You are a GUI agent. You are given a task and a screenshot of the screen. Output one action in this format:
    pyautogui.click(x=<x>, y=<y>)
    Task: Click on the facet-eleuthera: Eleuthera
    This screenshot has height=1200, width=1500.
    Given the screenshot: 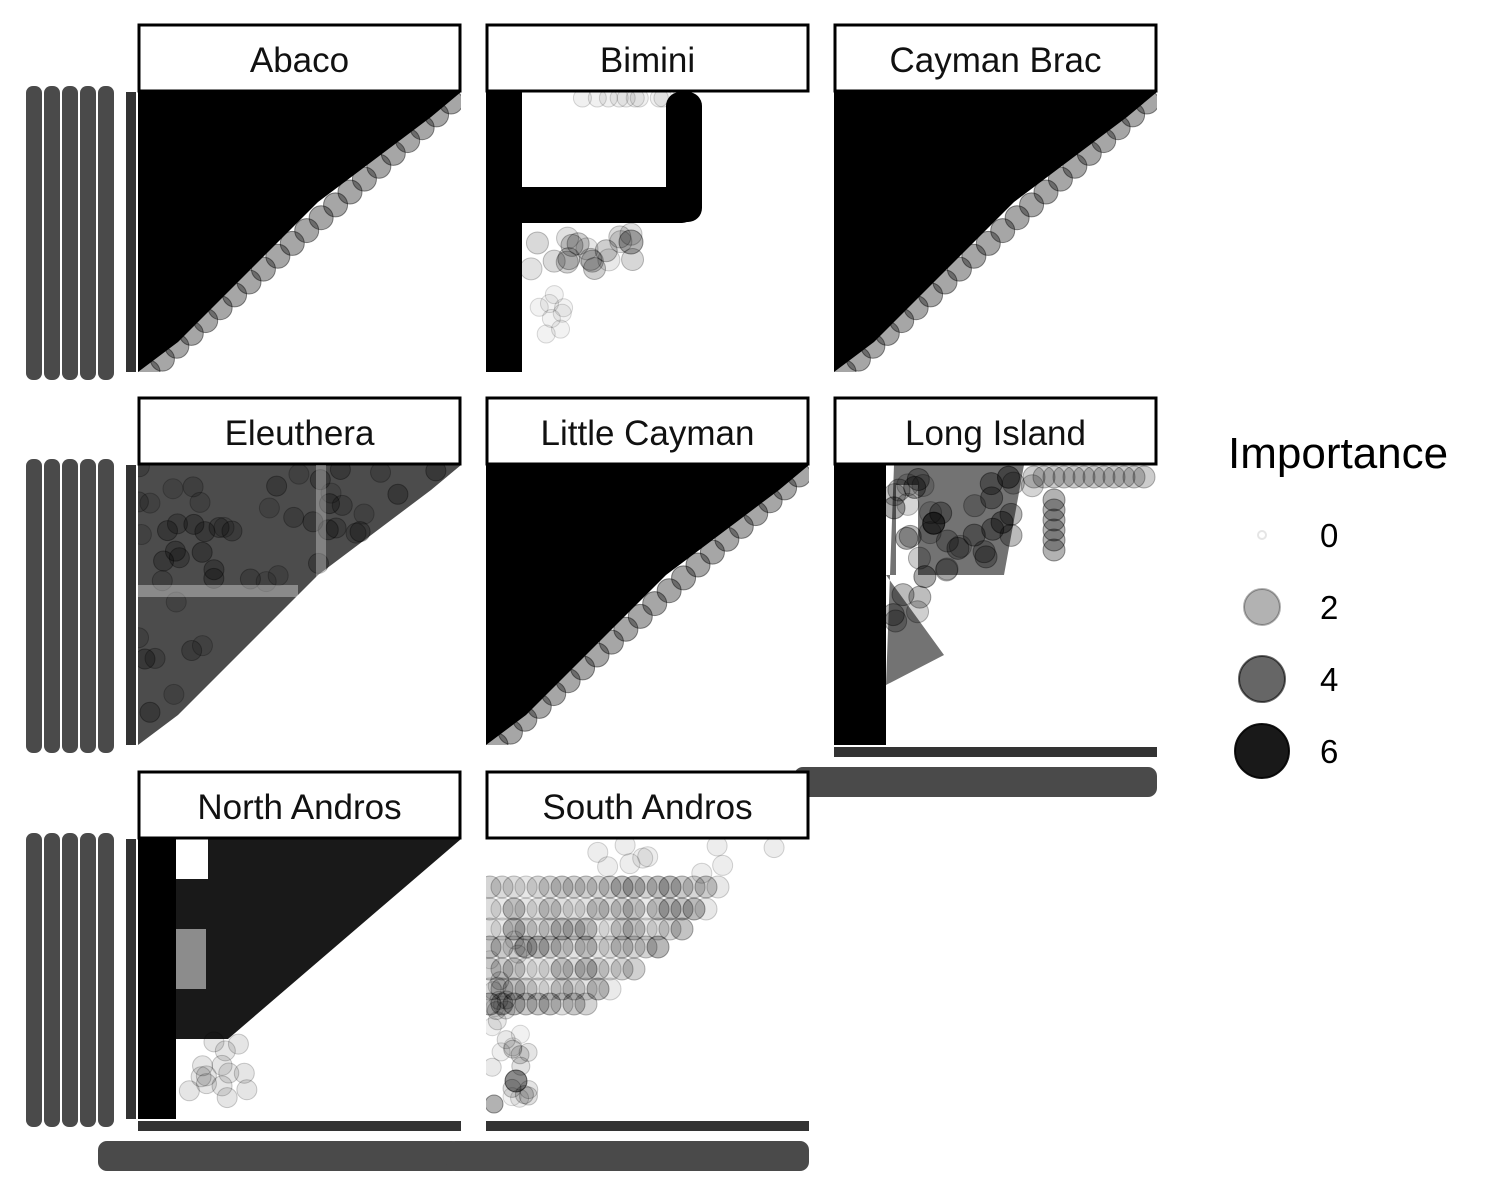 What is the action you would take?
    pyautogui.click(x=244, y=574)
    